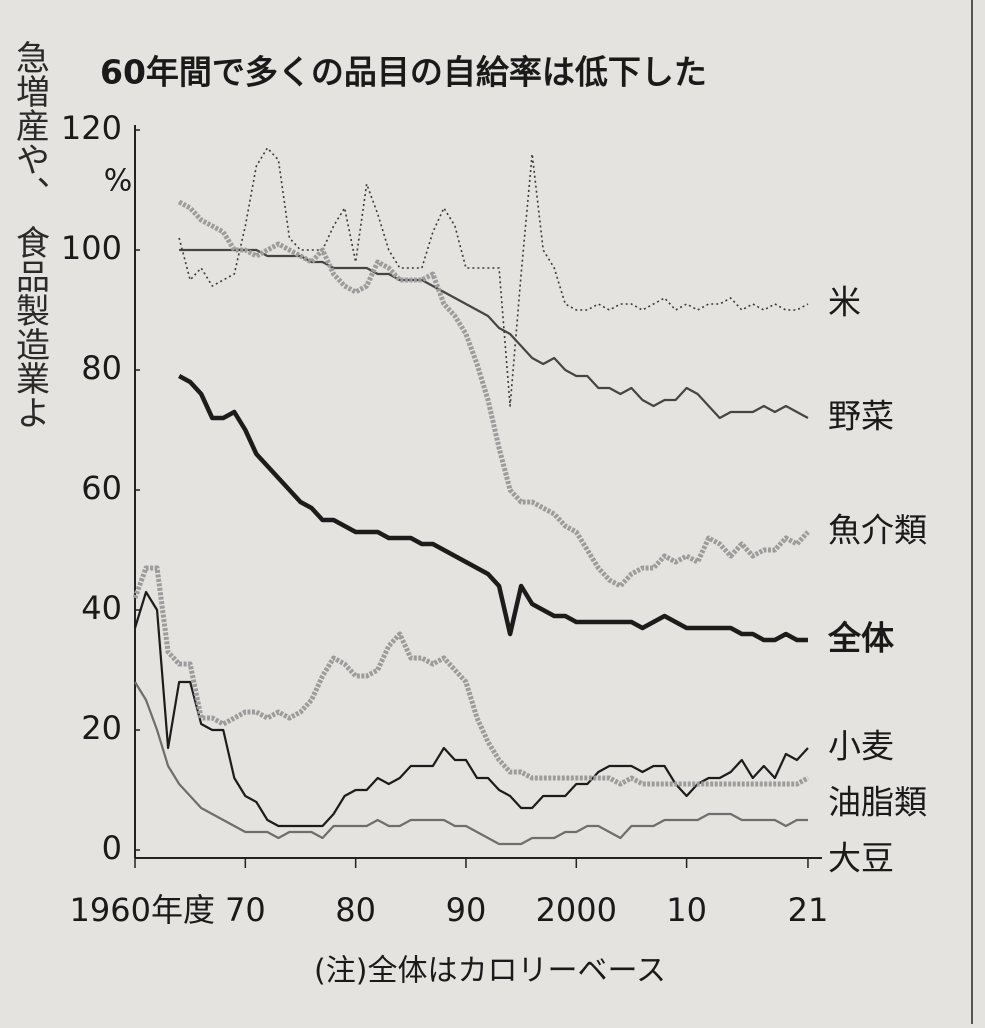  Describe the element at coordinates (490, 971) in the screenshot. I see `note: (注)全体はカロリーベース` at that location.